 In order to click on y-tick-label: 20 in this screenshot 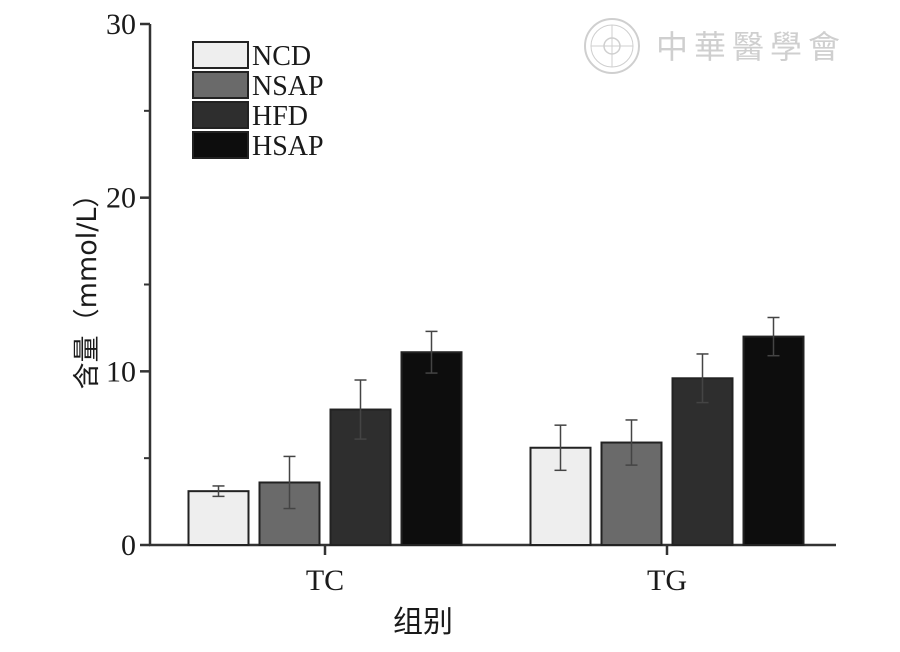, I will do `click(121, 198)`.